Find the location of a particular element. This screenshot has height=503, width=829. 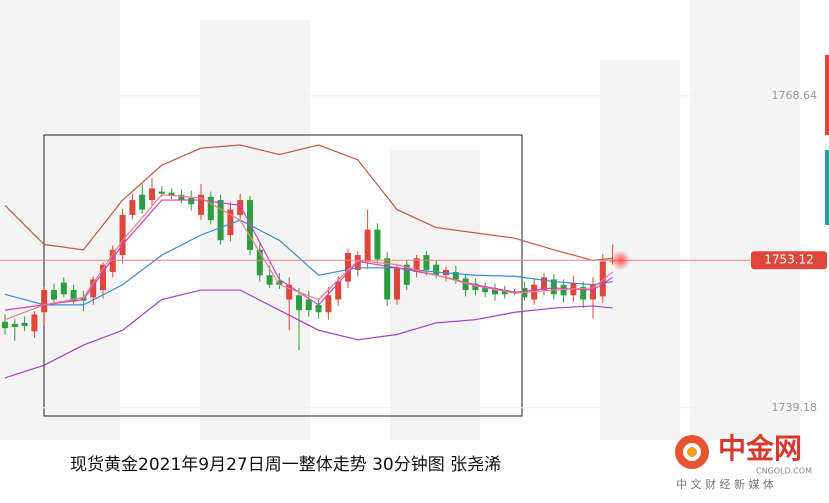

y-tick-label: 1768.64 is located at coordinates (795, 95).